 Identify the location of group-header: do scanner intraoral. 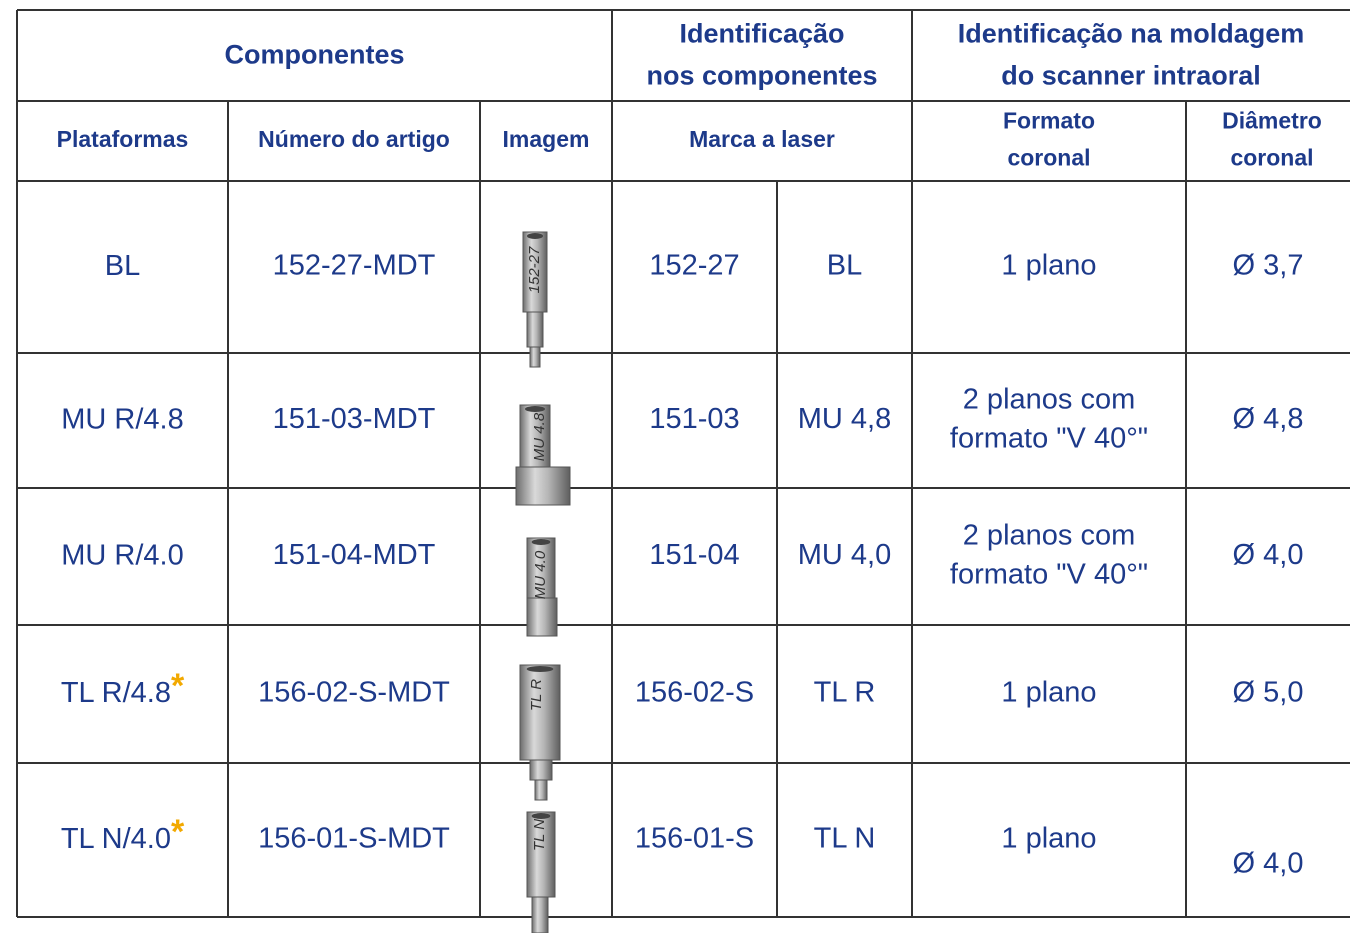
(1131, 76).